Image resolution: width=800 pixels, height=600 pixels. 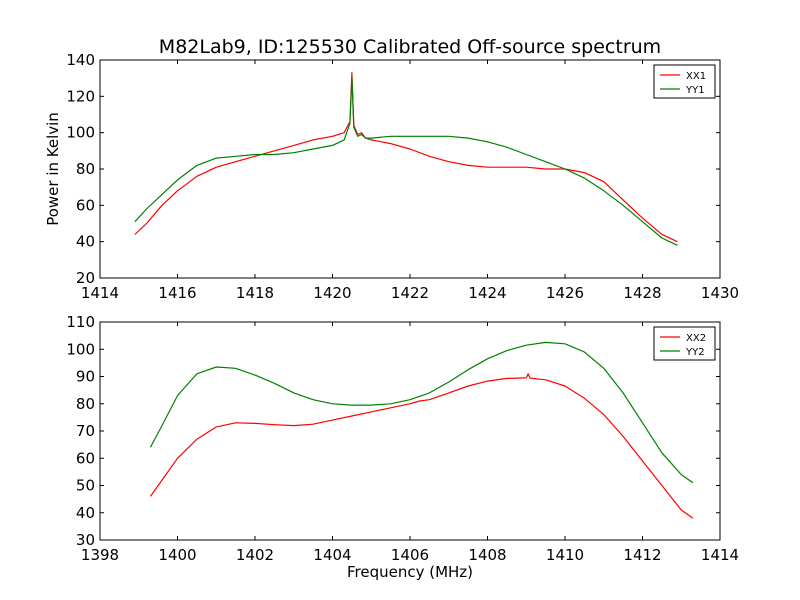 What do you see at coordinates (100, 555) in the screenshot?
I see `x-tick-label: 1398` at bounding box center [100, 555].